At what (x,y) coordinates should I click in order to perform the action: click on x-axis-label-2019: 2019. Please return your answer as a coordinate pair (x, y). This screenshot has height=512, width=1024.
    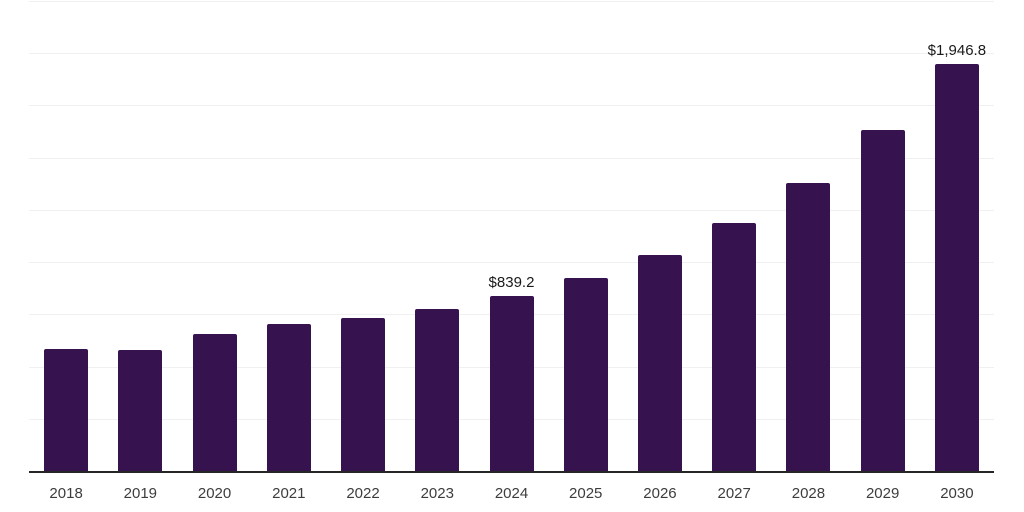
    Looking at the image, I should click on (140, 493).